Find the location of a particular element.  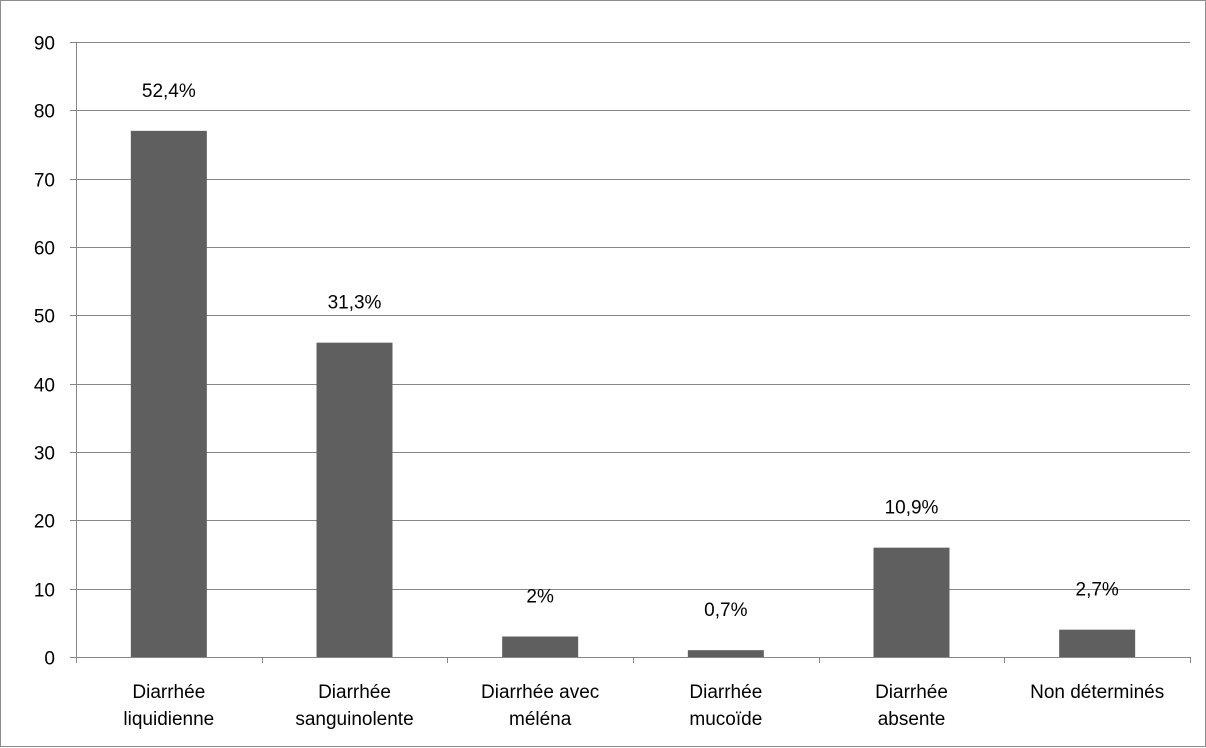

y-tick-label: 30 is located at coordinates (44, 454).